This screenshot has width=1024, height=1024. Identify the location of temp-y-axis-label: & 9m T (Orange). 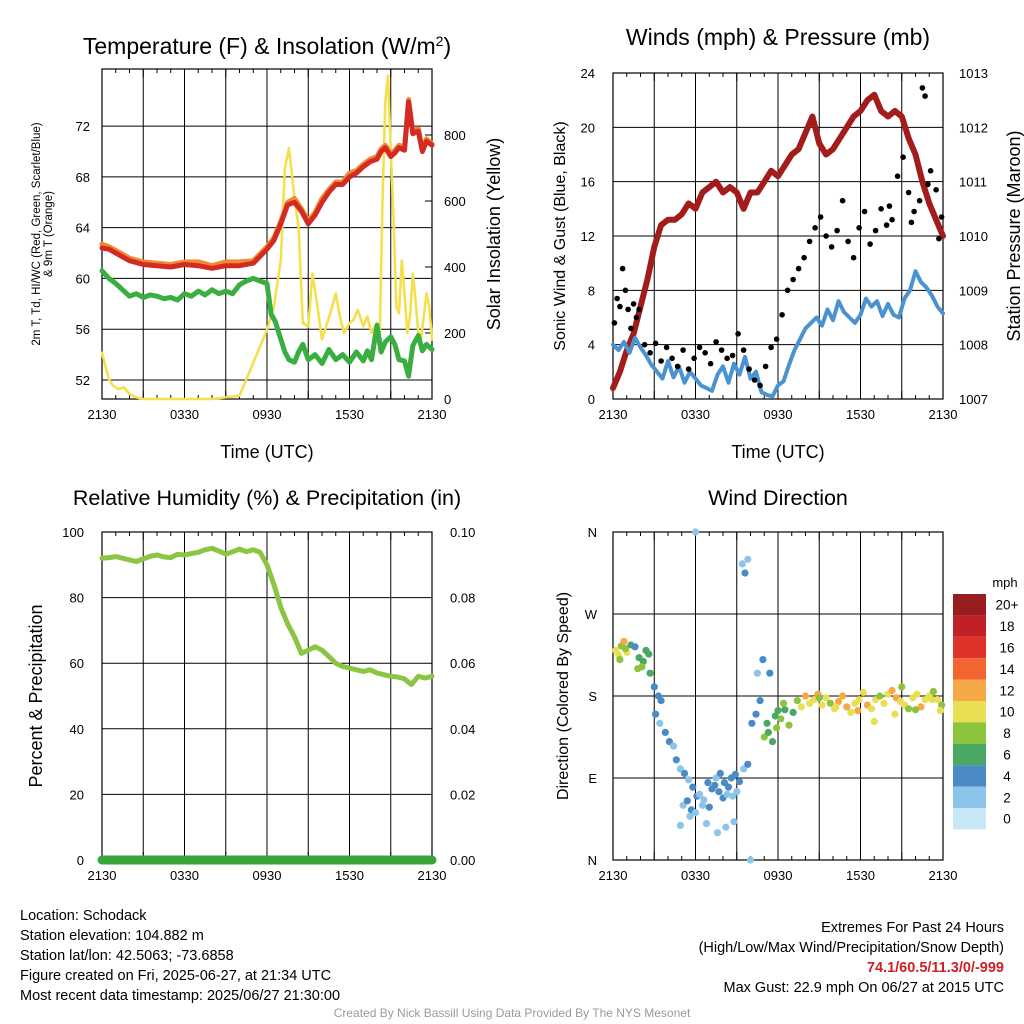
(49, 234).